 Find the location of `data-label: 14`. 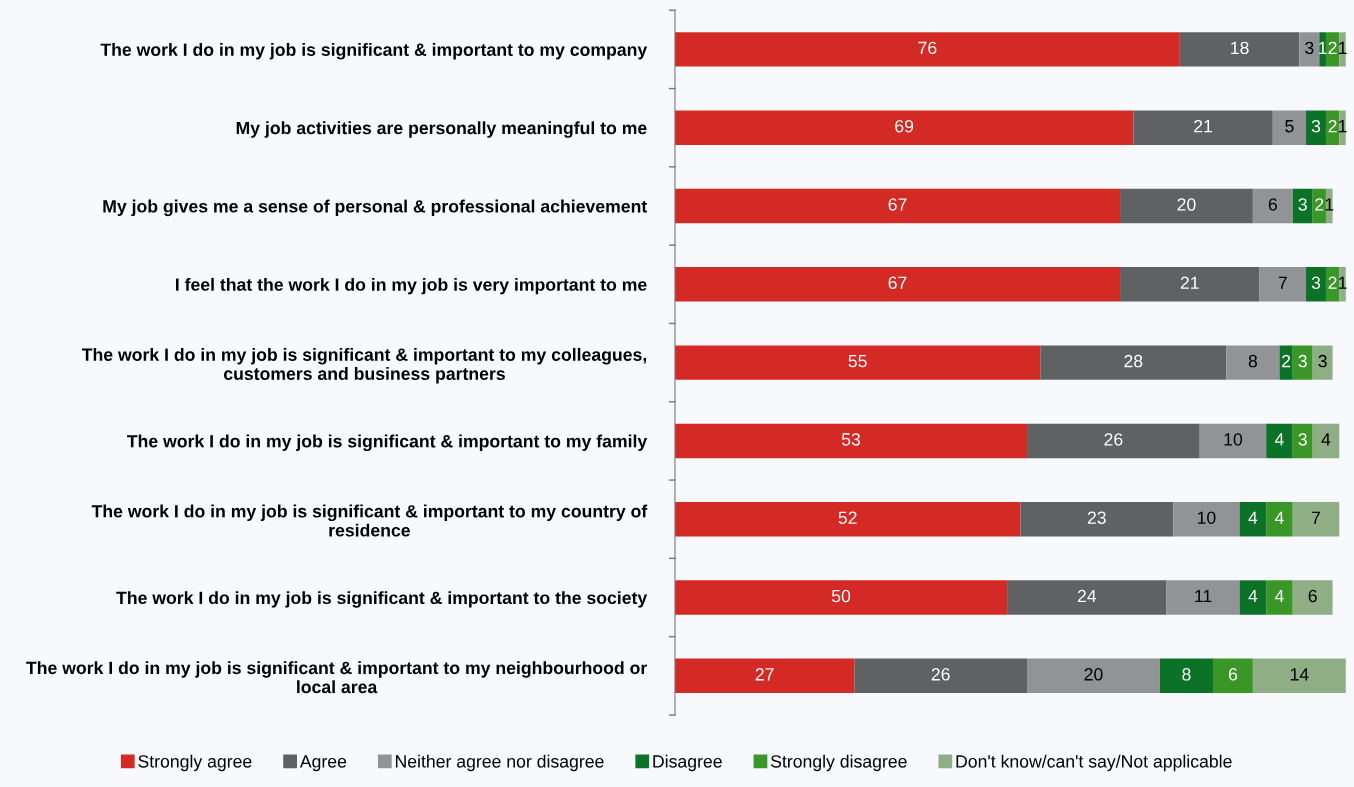

data-label: 14 is located at coordinates (1299, 674).